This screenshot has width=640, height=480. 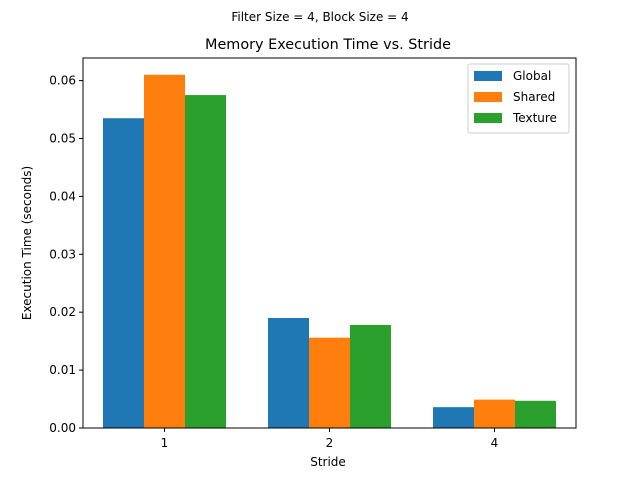 I want to click on y-tick-label: 0.04, so click(x=62, y=196).